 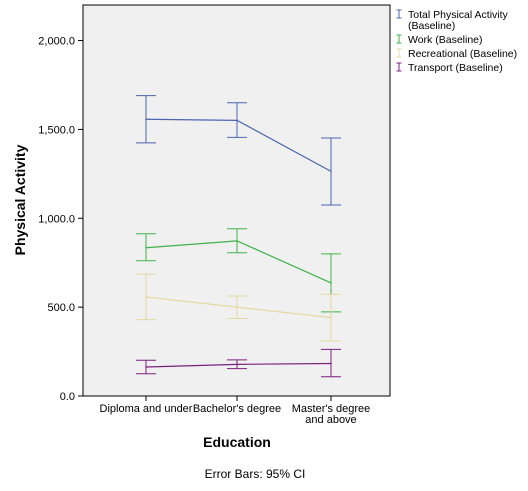 I want to click on y-axis: 0.0 500.0 1,000.0 1,500.0 2,000.0, so click(x=60, y=219).